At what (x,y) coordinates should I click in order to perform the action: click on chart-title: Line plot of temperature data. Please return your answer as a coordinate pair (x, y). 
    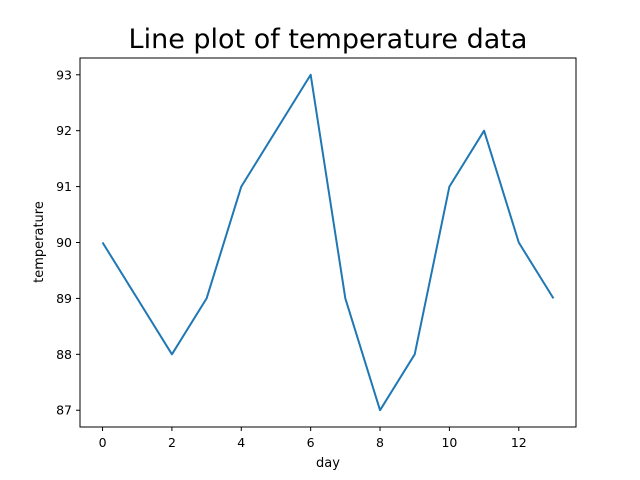
    Looking at the image, I should click on (328, 39).